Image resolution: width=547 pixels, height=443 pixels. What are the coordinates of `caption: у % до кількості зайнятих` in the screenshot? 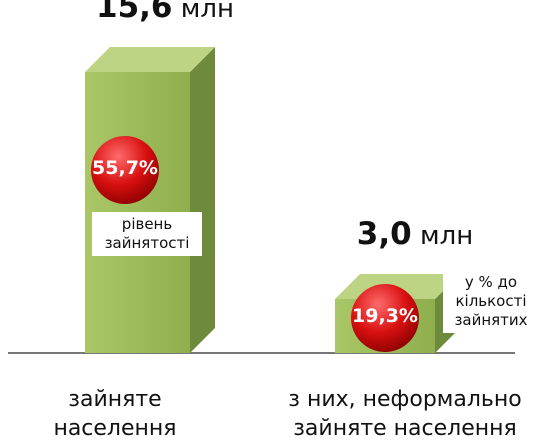 It's located at (491, 301).